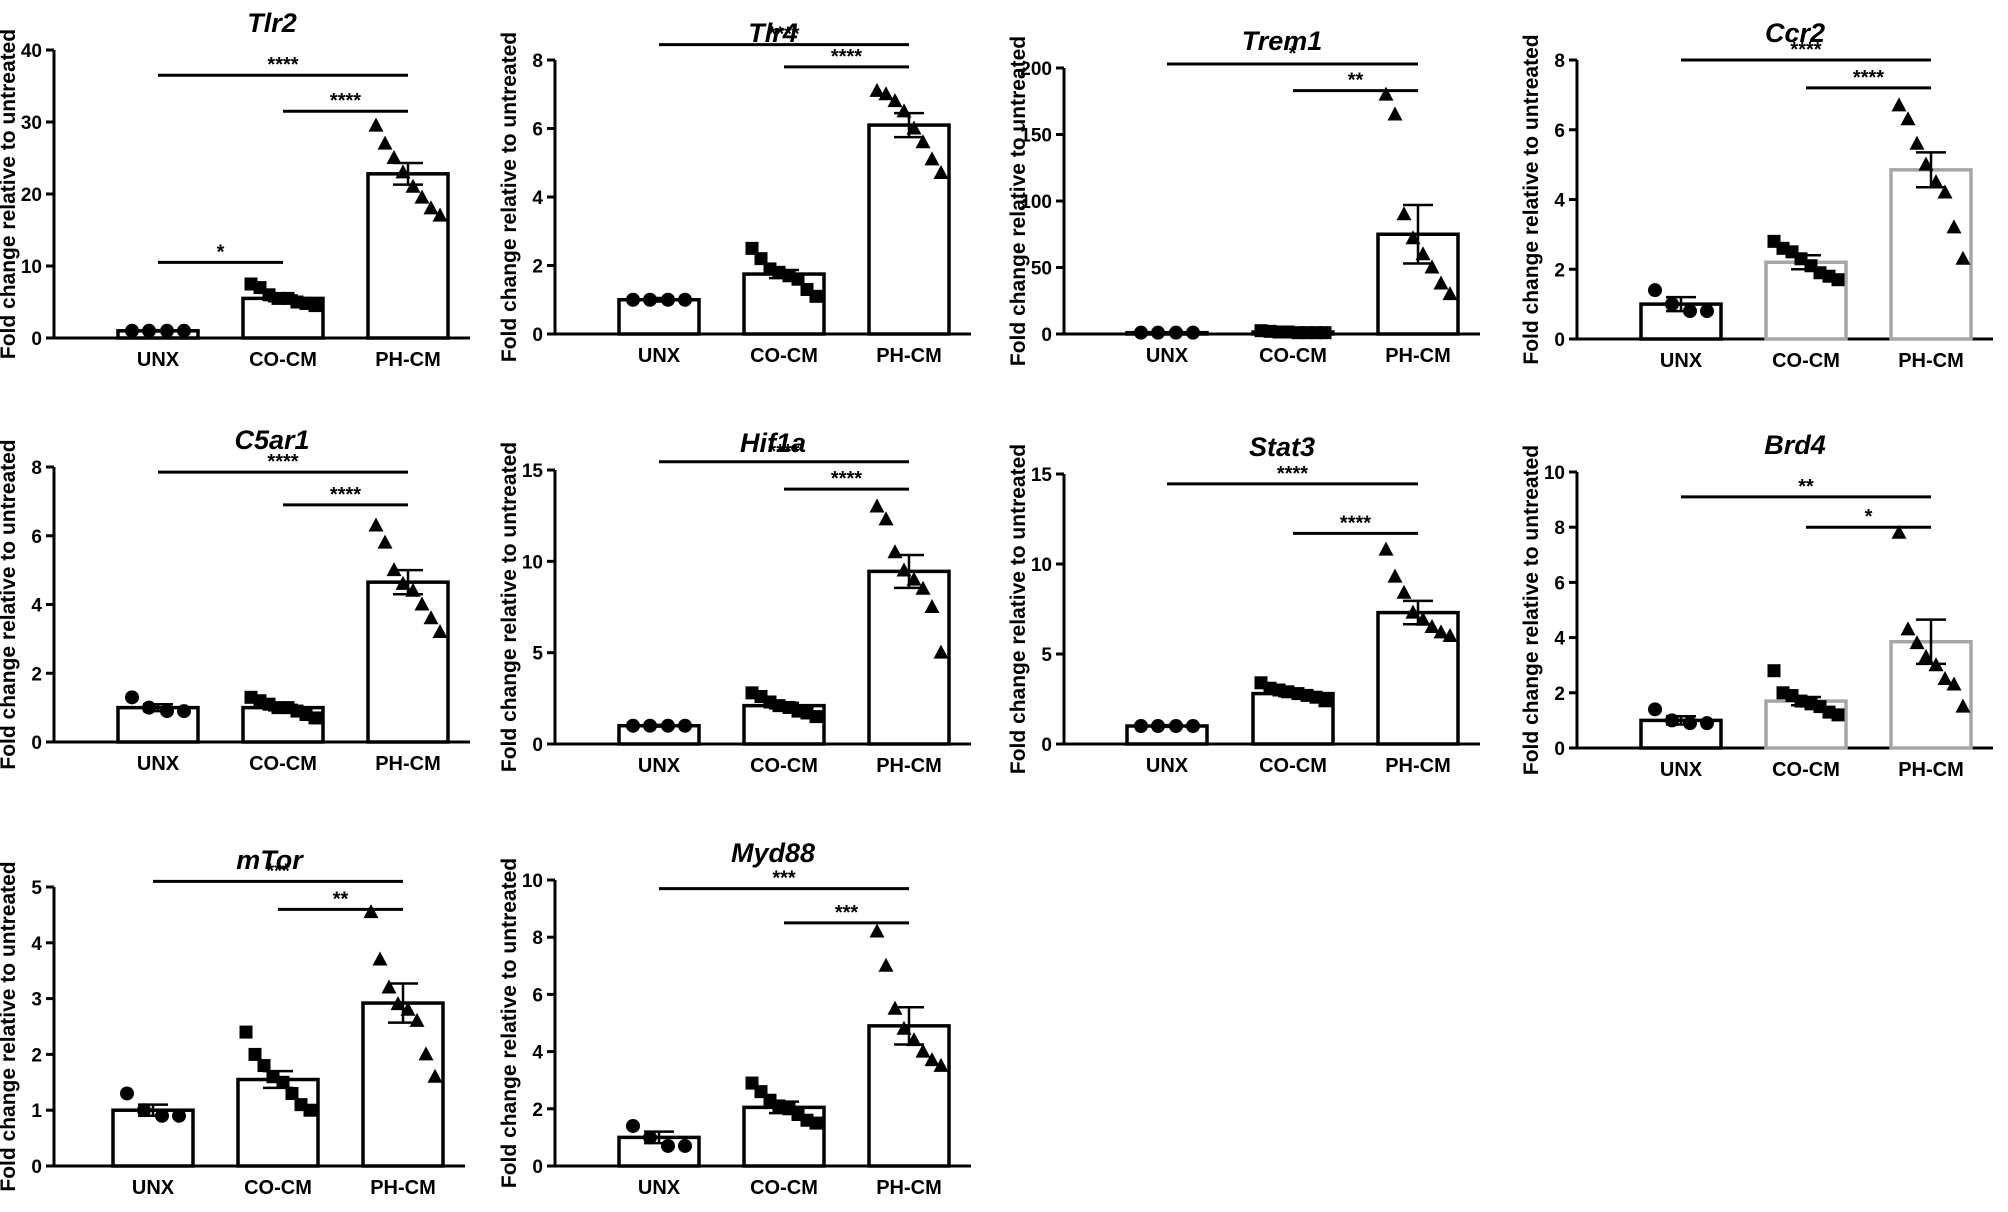 The height and width of the screenshot is (1212, 2008). What do you see at coordinates (270, 860) in the screenshot?
I see `panel-title: mTor` at bounding box center [270, 860].